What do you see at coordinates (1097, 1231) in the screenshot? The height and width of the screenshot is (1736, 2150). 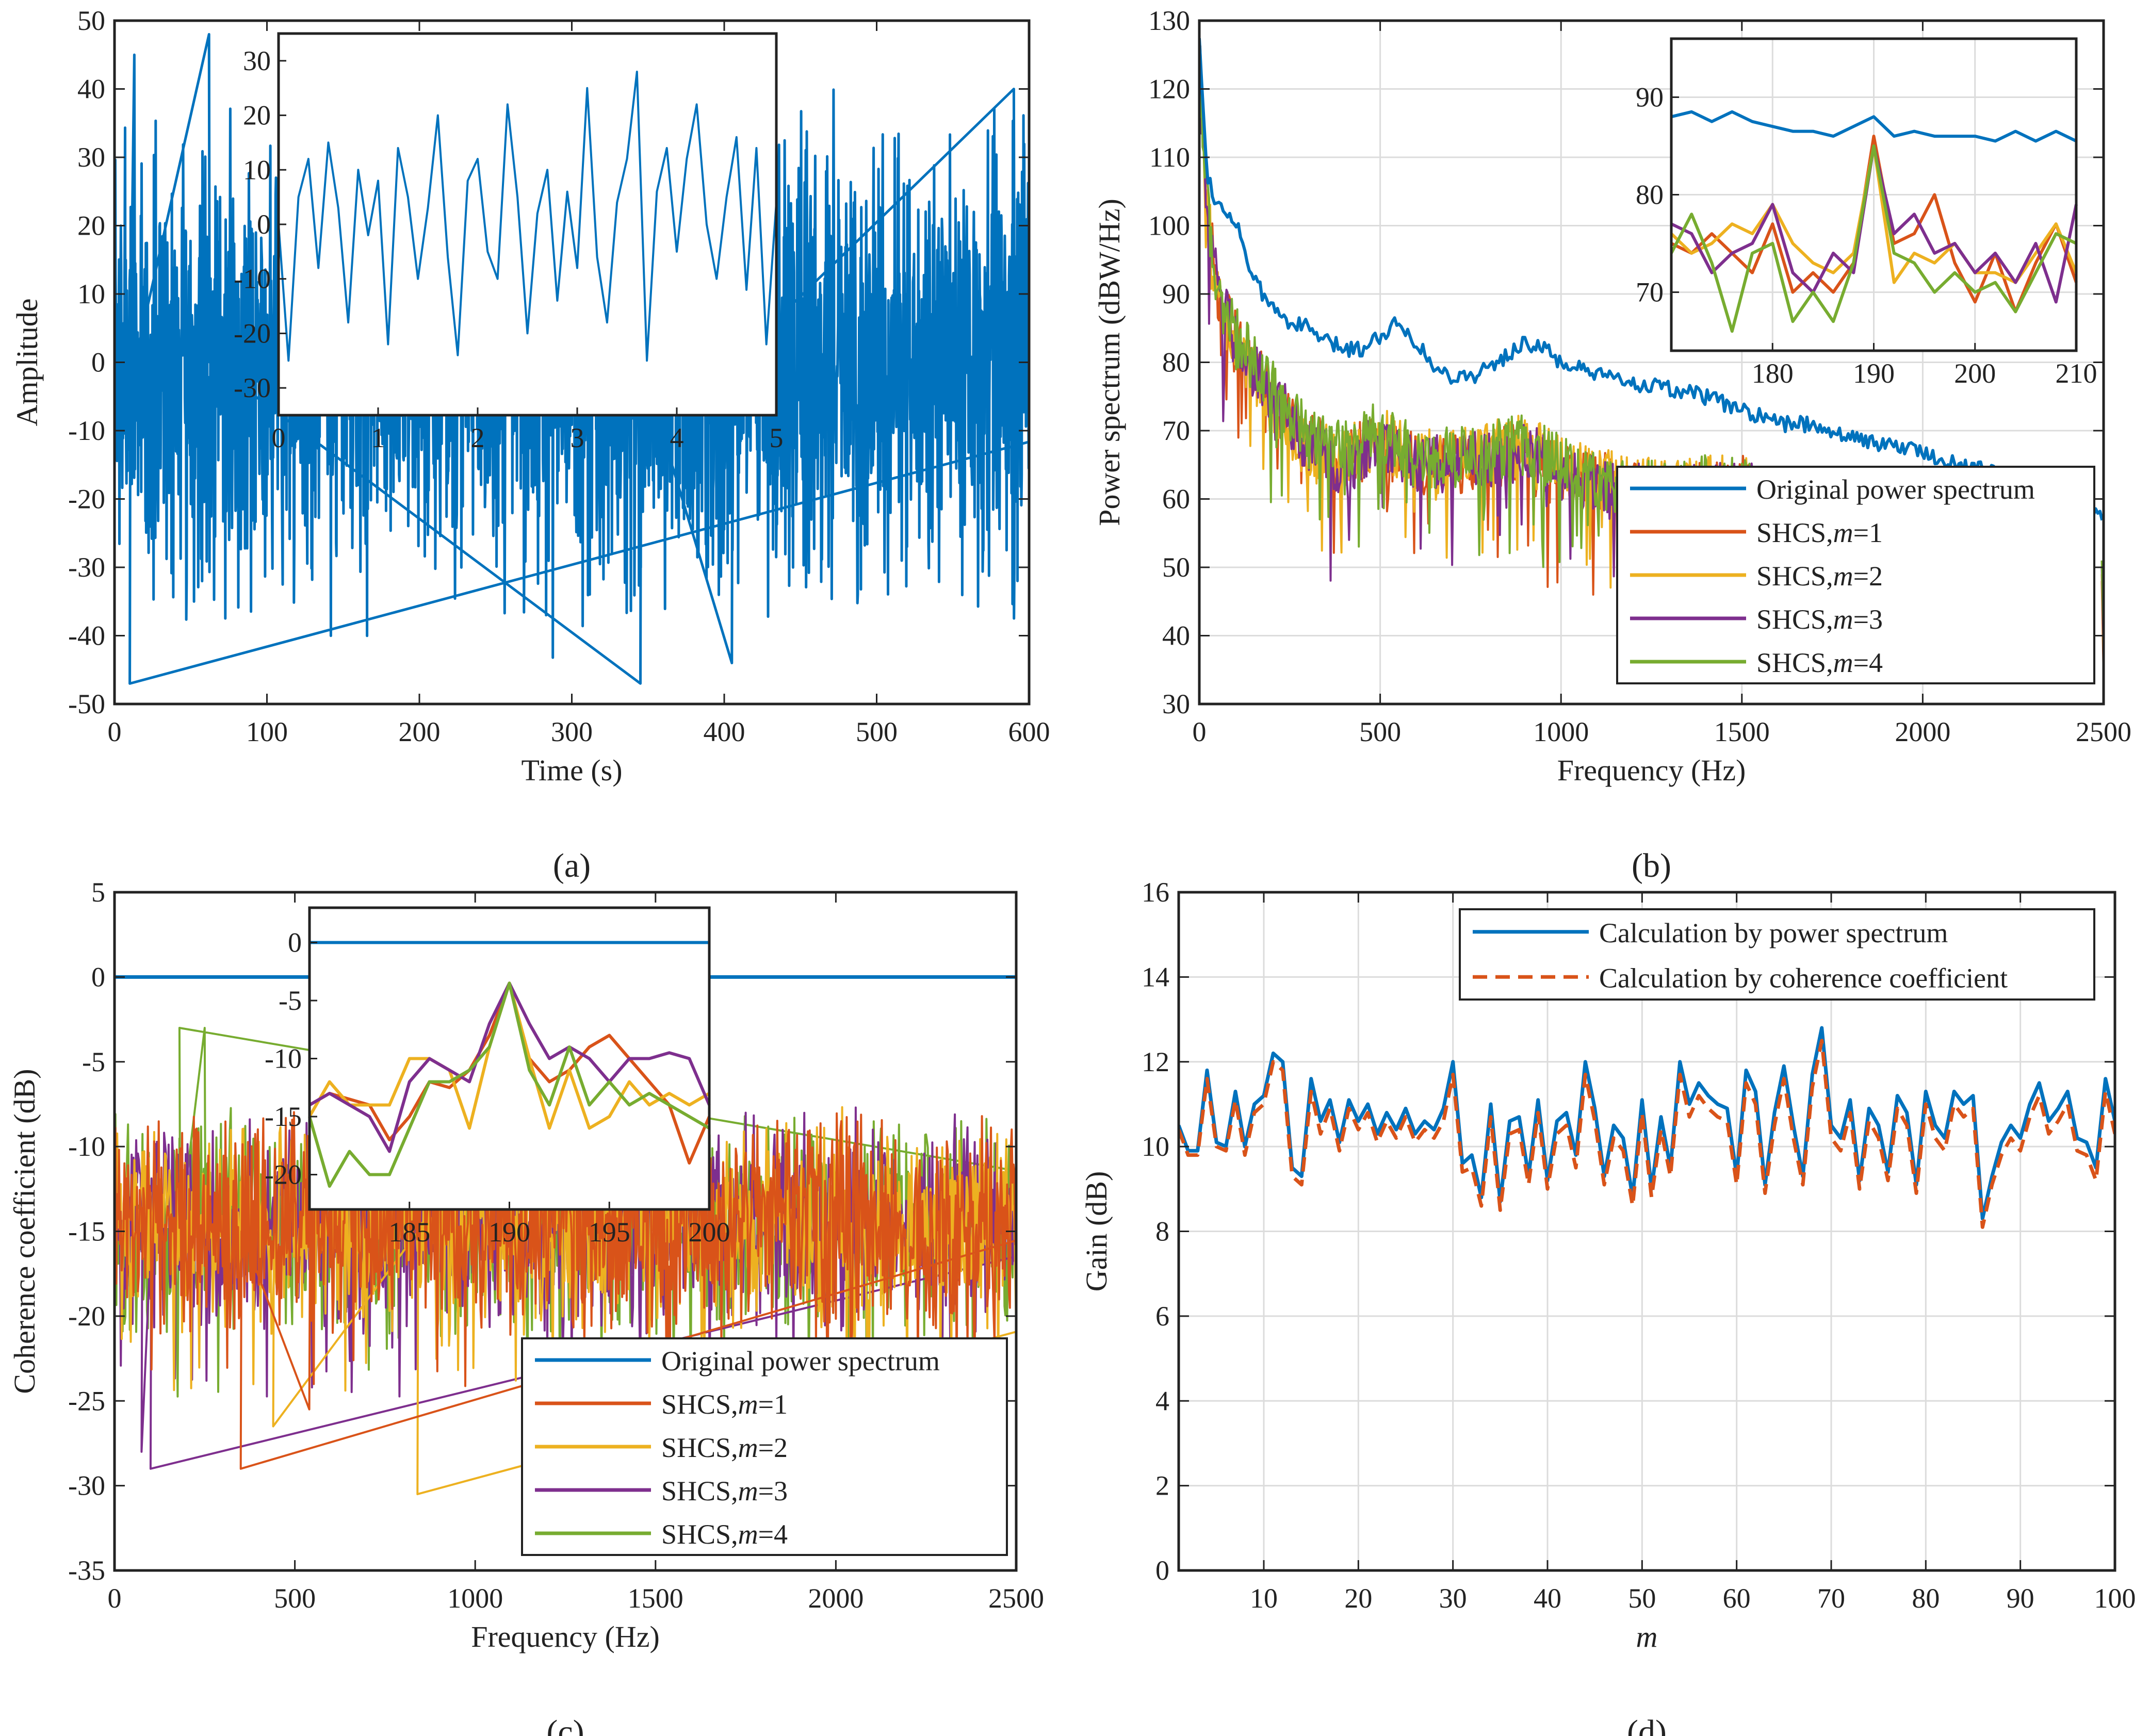 I see `y-axis-label: Gain (dB)` at bounding box center [1097, 1231].